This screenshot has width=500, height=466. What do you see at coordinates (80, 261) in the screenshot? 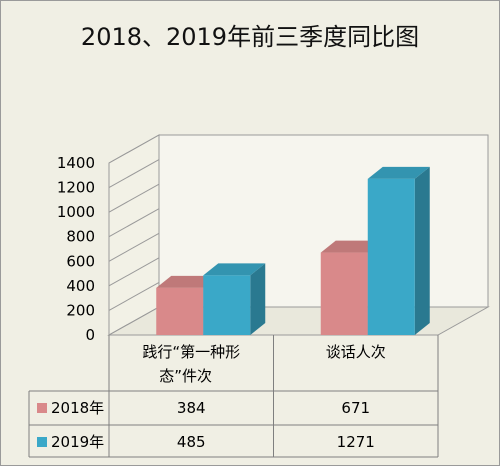
I see `ytick-label: 600` at bounding box center [80, 261].